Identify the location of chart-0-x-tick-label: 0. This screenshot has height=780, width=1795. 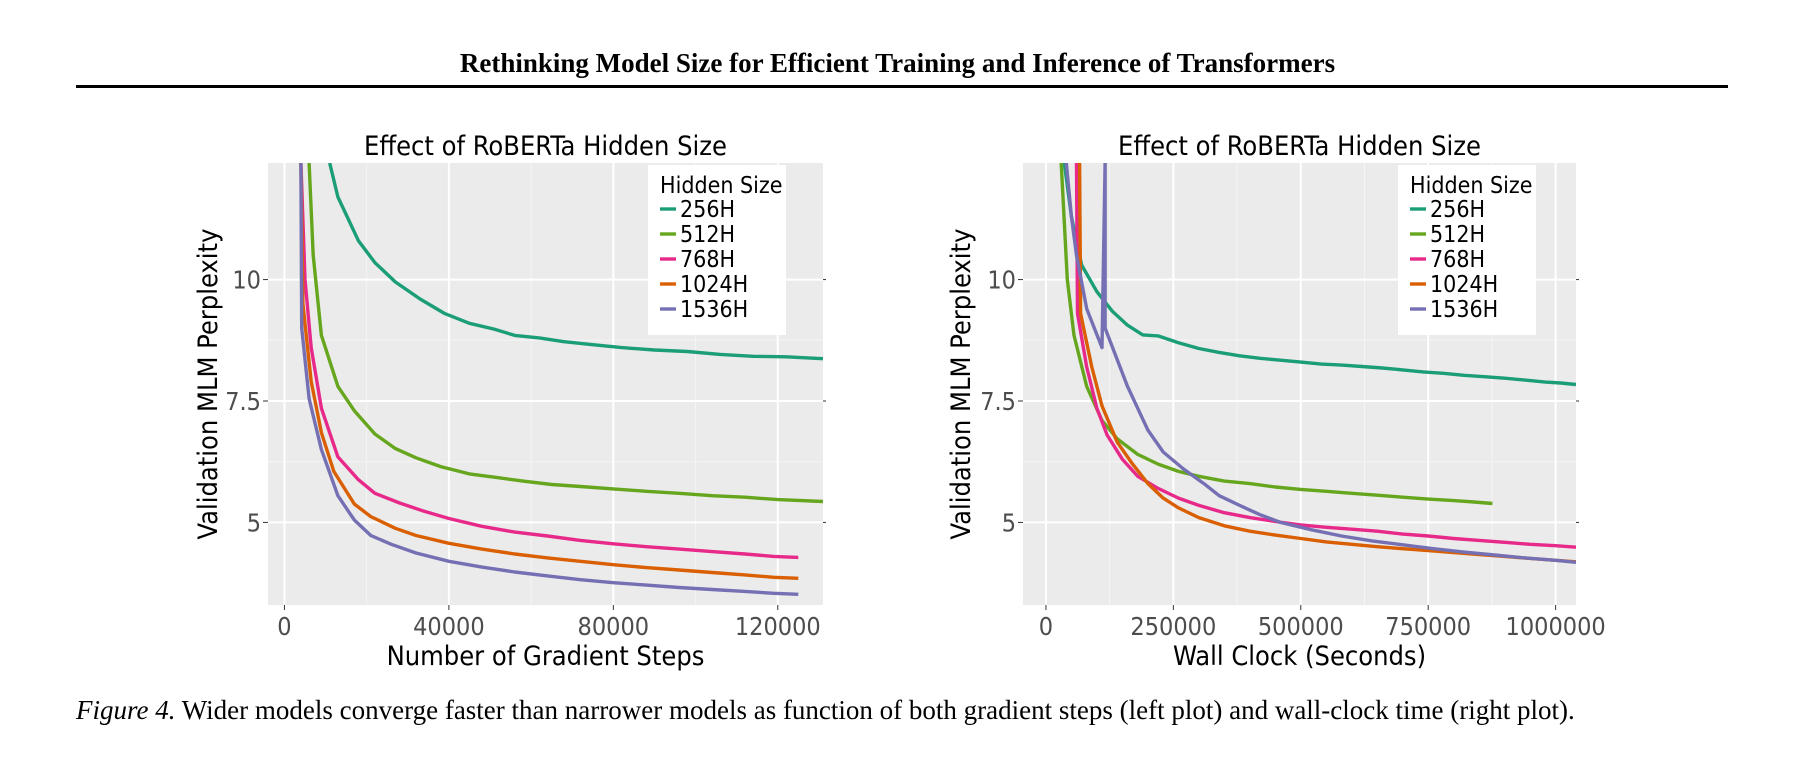
(284, 626).